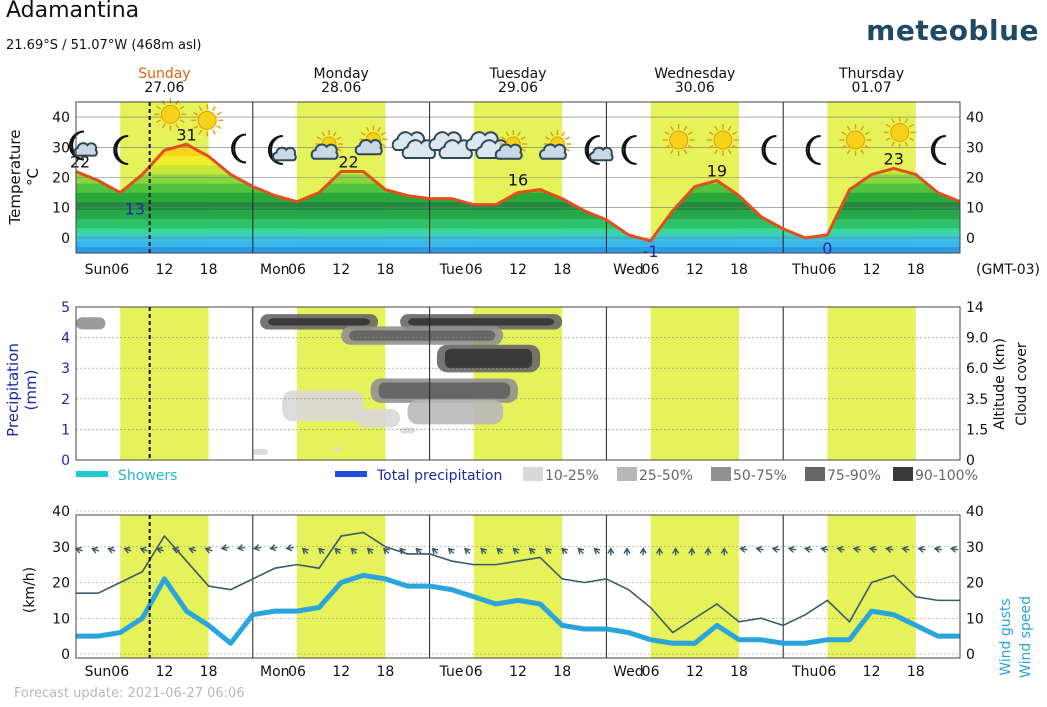 The image size is (1047, 707). Describe the element at coordinates (977, 430) in the screenshot. I see `y-tick-label-right: 1.5` at that location.